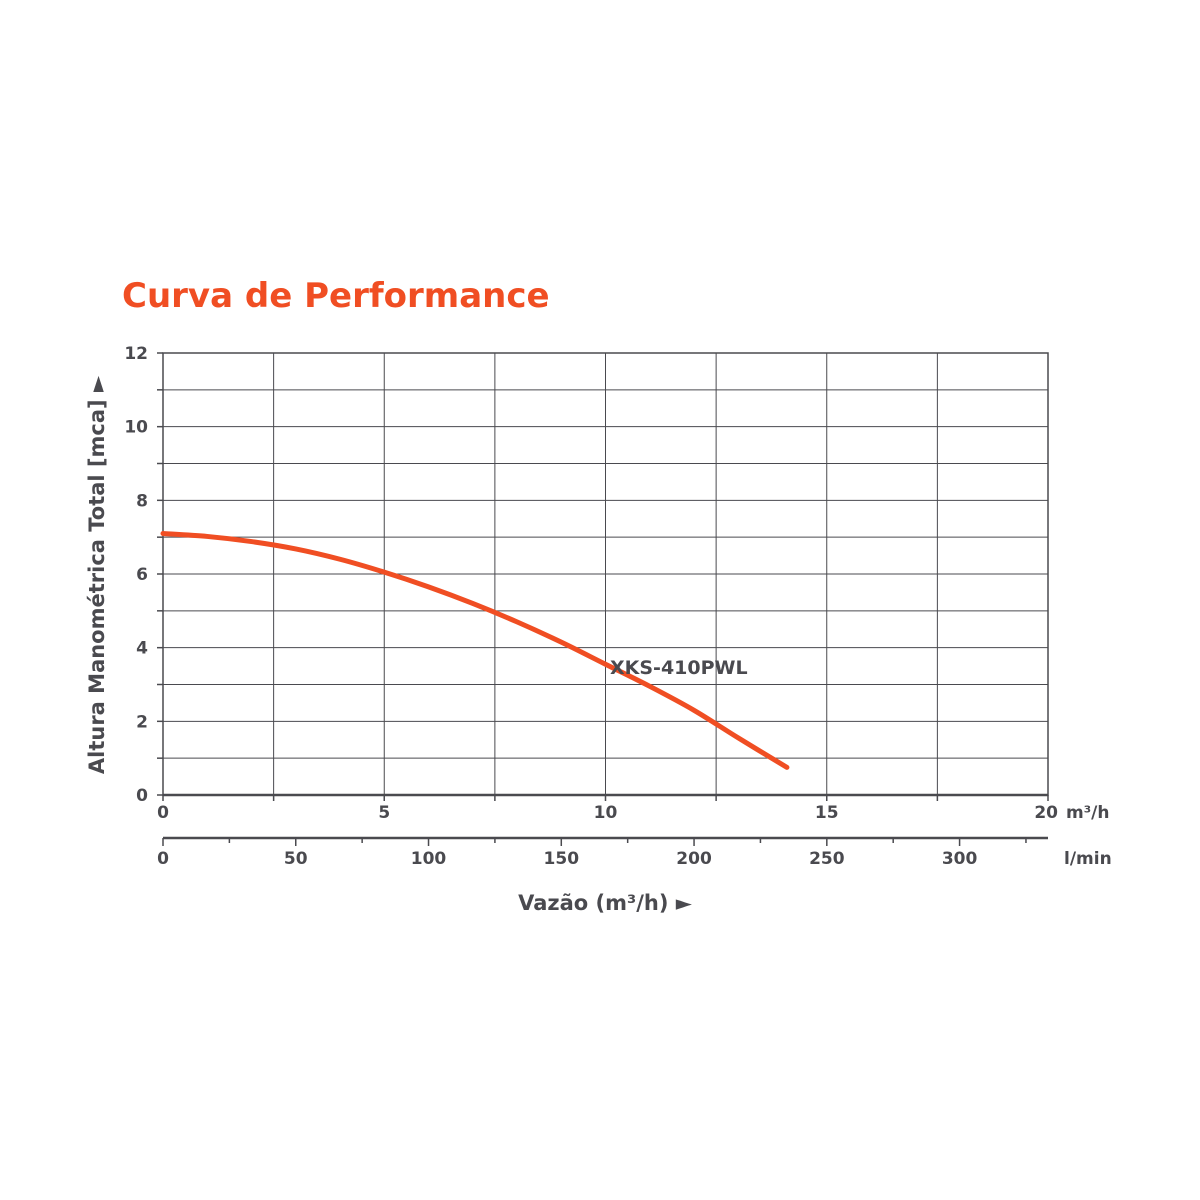  What do you see at coordinates (163, 859) in the screenshot?
I see `secondary-x-tick-label: 0` at bounding box center [163, 859].